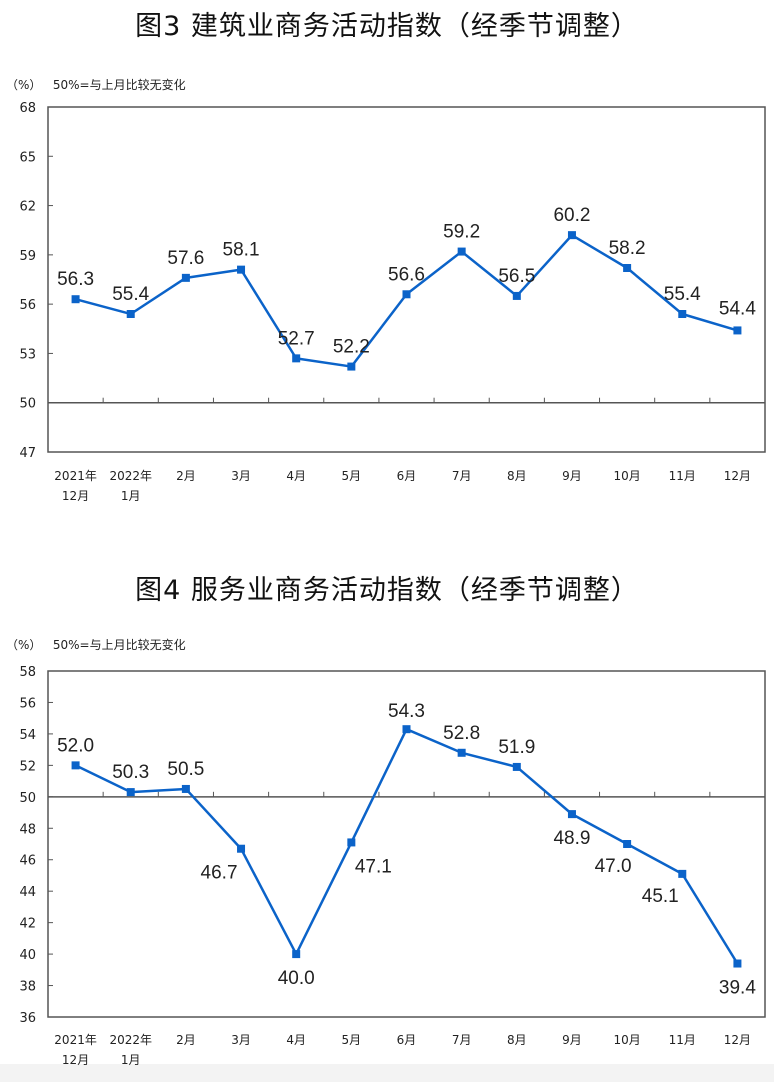 This screenshot has height=1082, width=774. Describe the element at coordinates (27, 108) in the screenshot. I see `y-tick-label: 68` at that location.